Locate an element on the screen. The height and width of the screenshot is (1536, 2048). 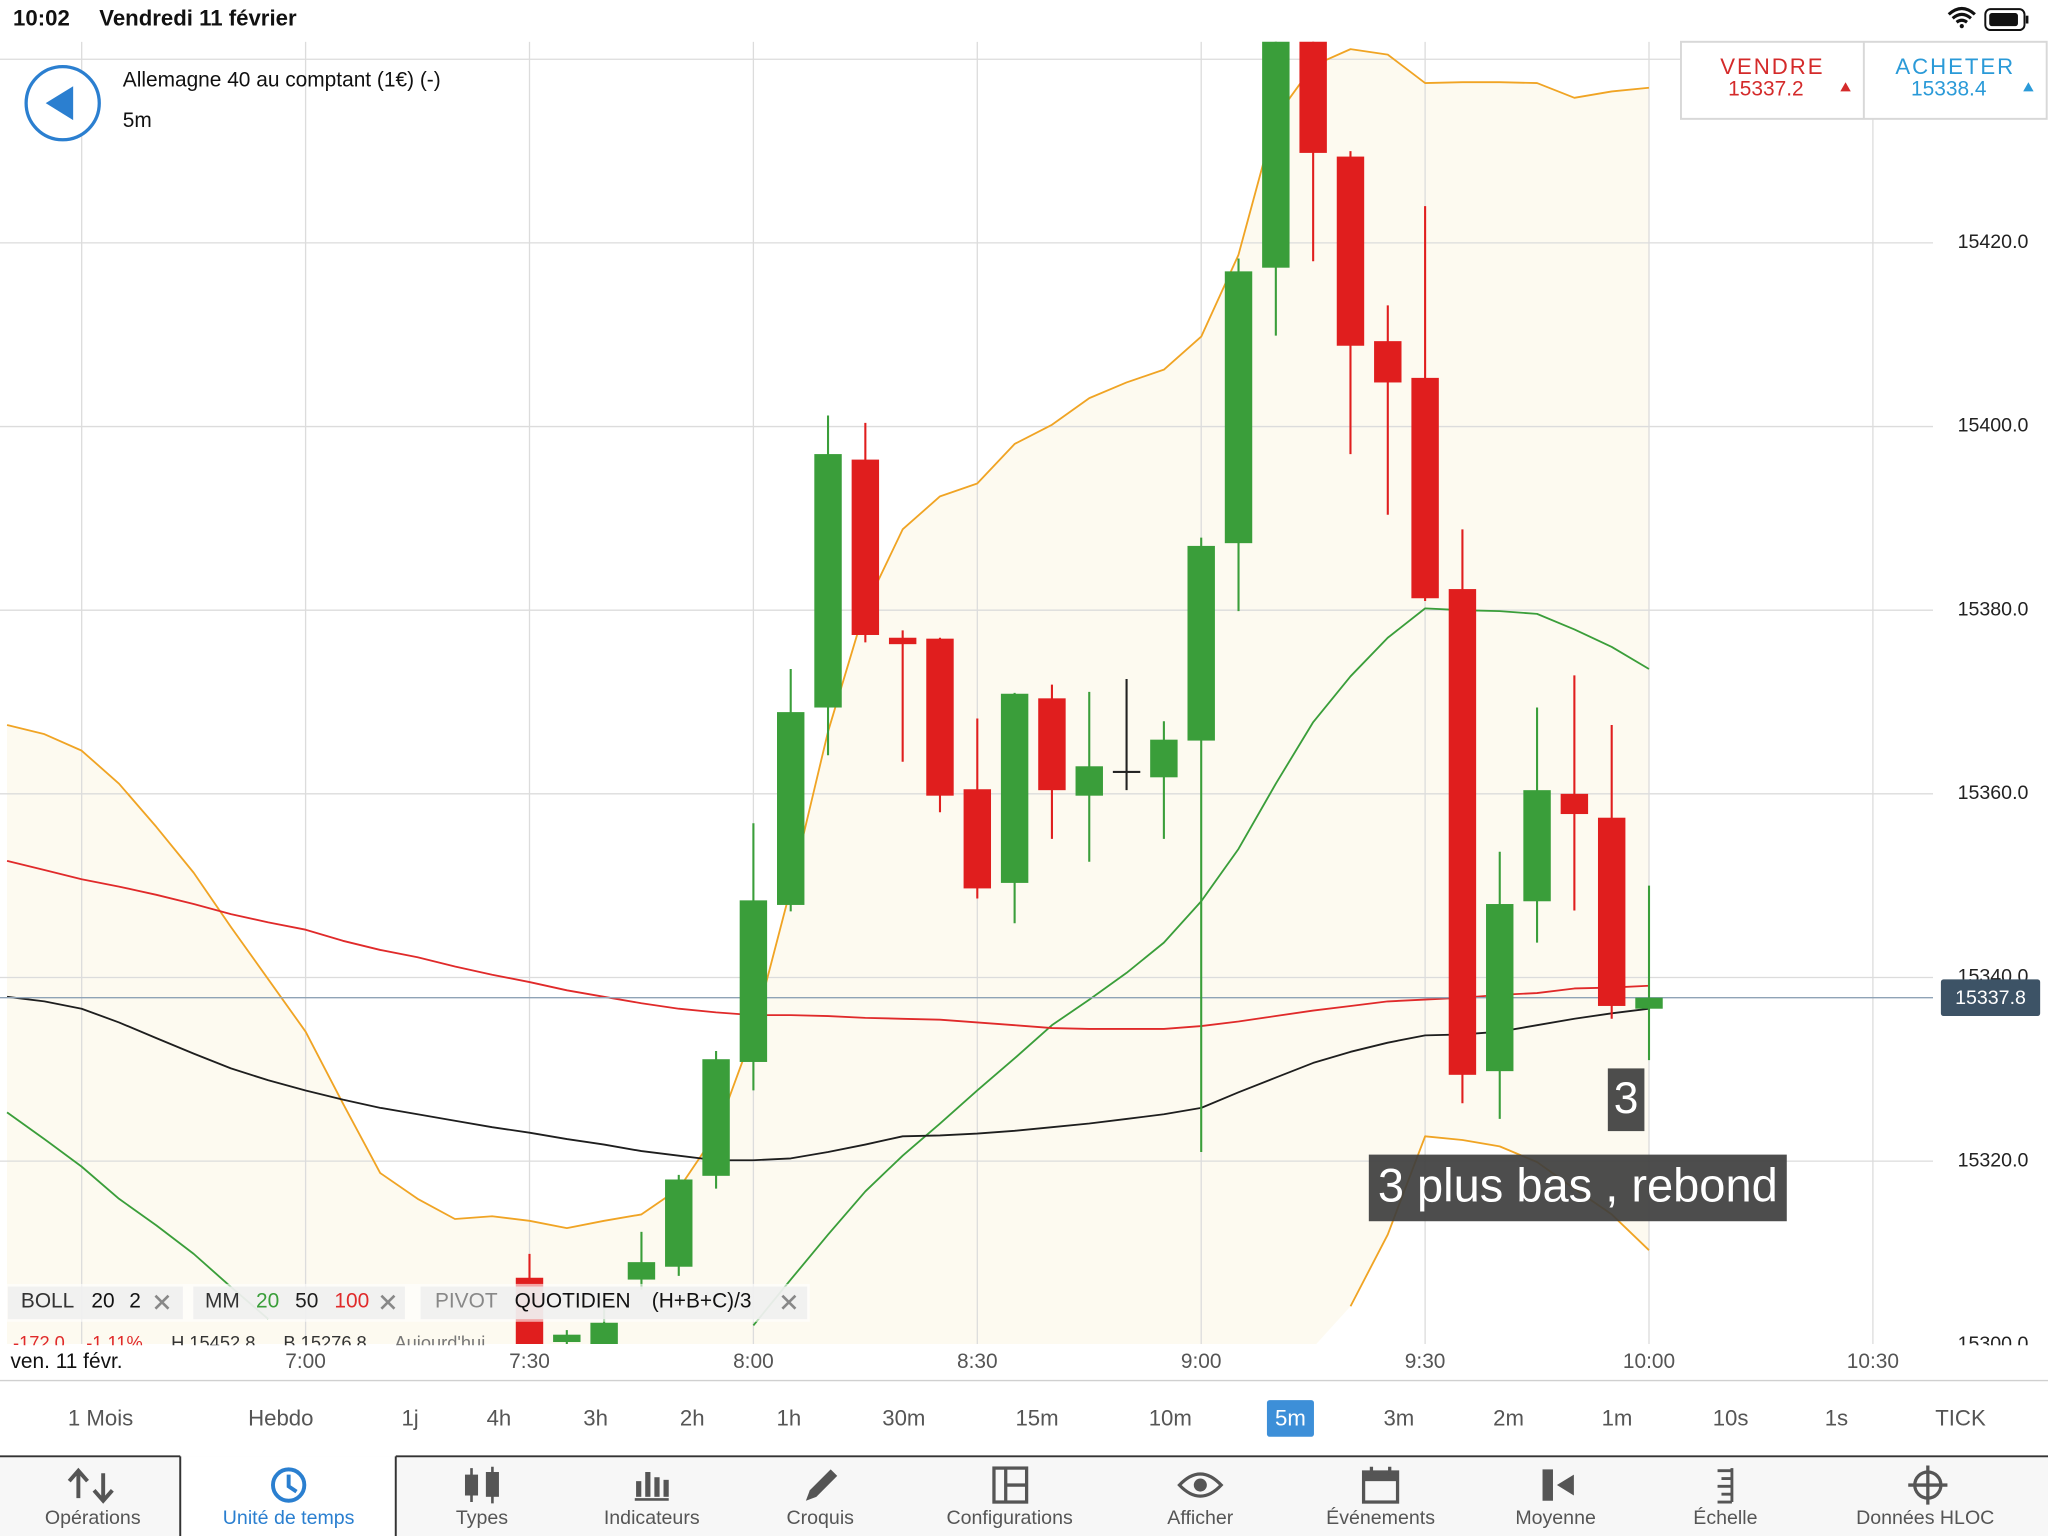
toolbar-button: Moyenne is located at coordinates (1555, 1518).